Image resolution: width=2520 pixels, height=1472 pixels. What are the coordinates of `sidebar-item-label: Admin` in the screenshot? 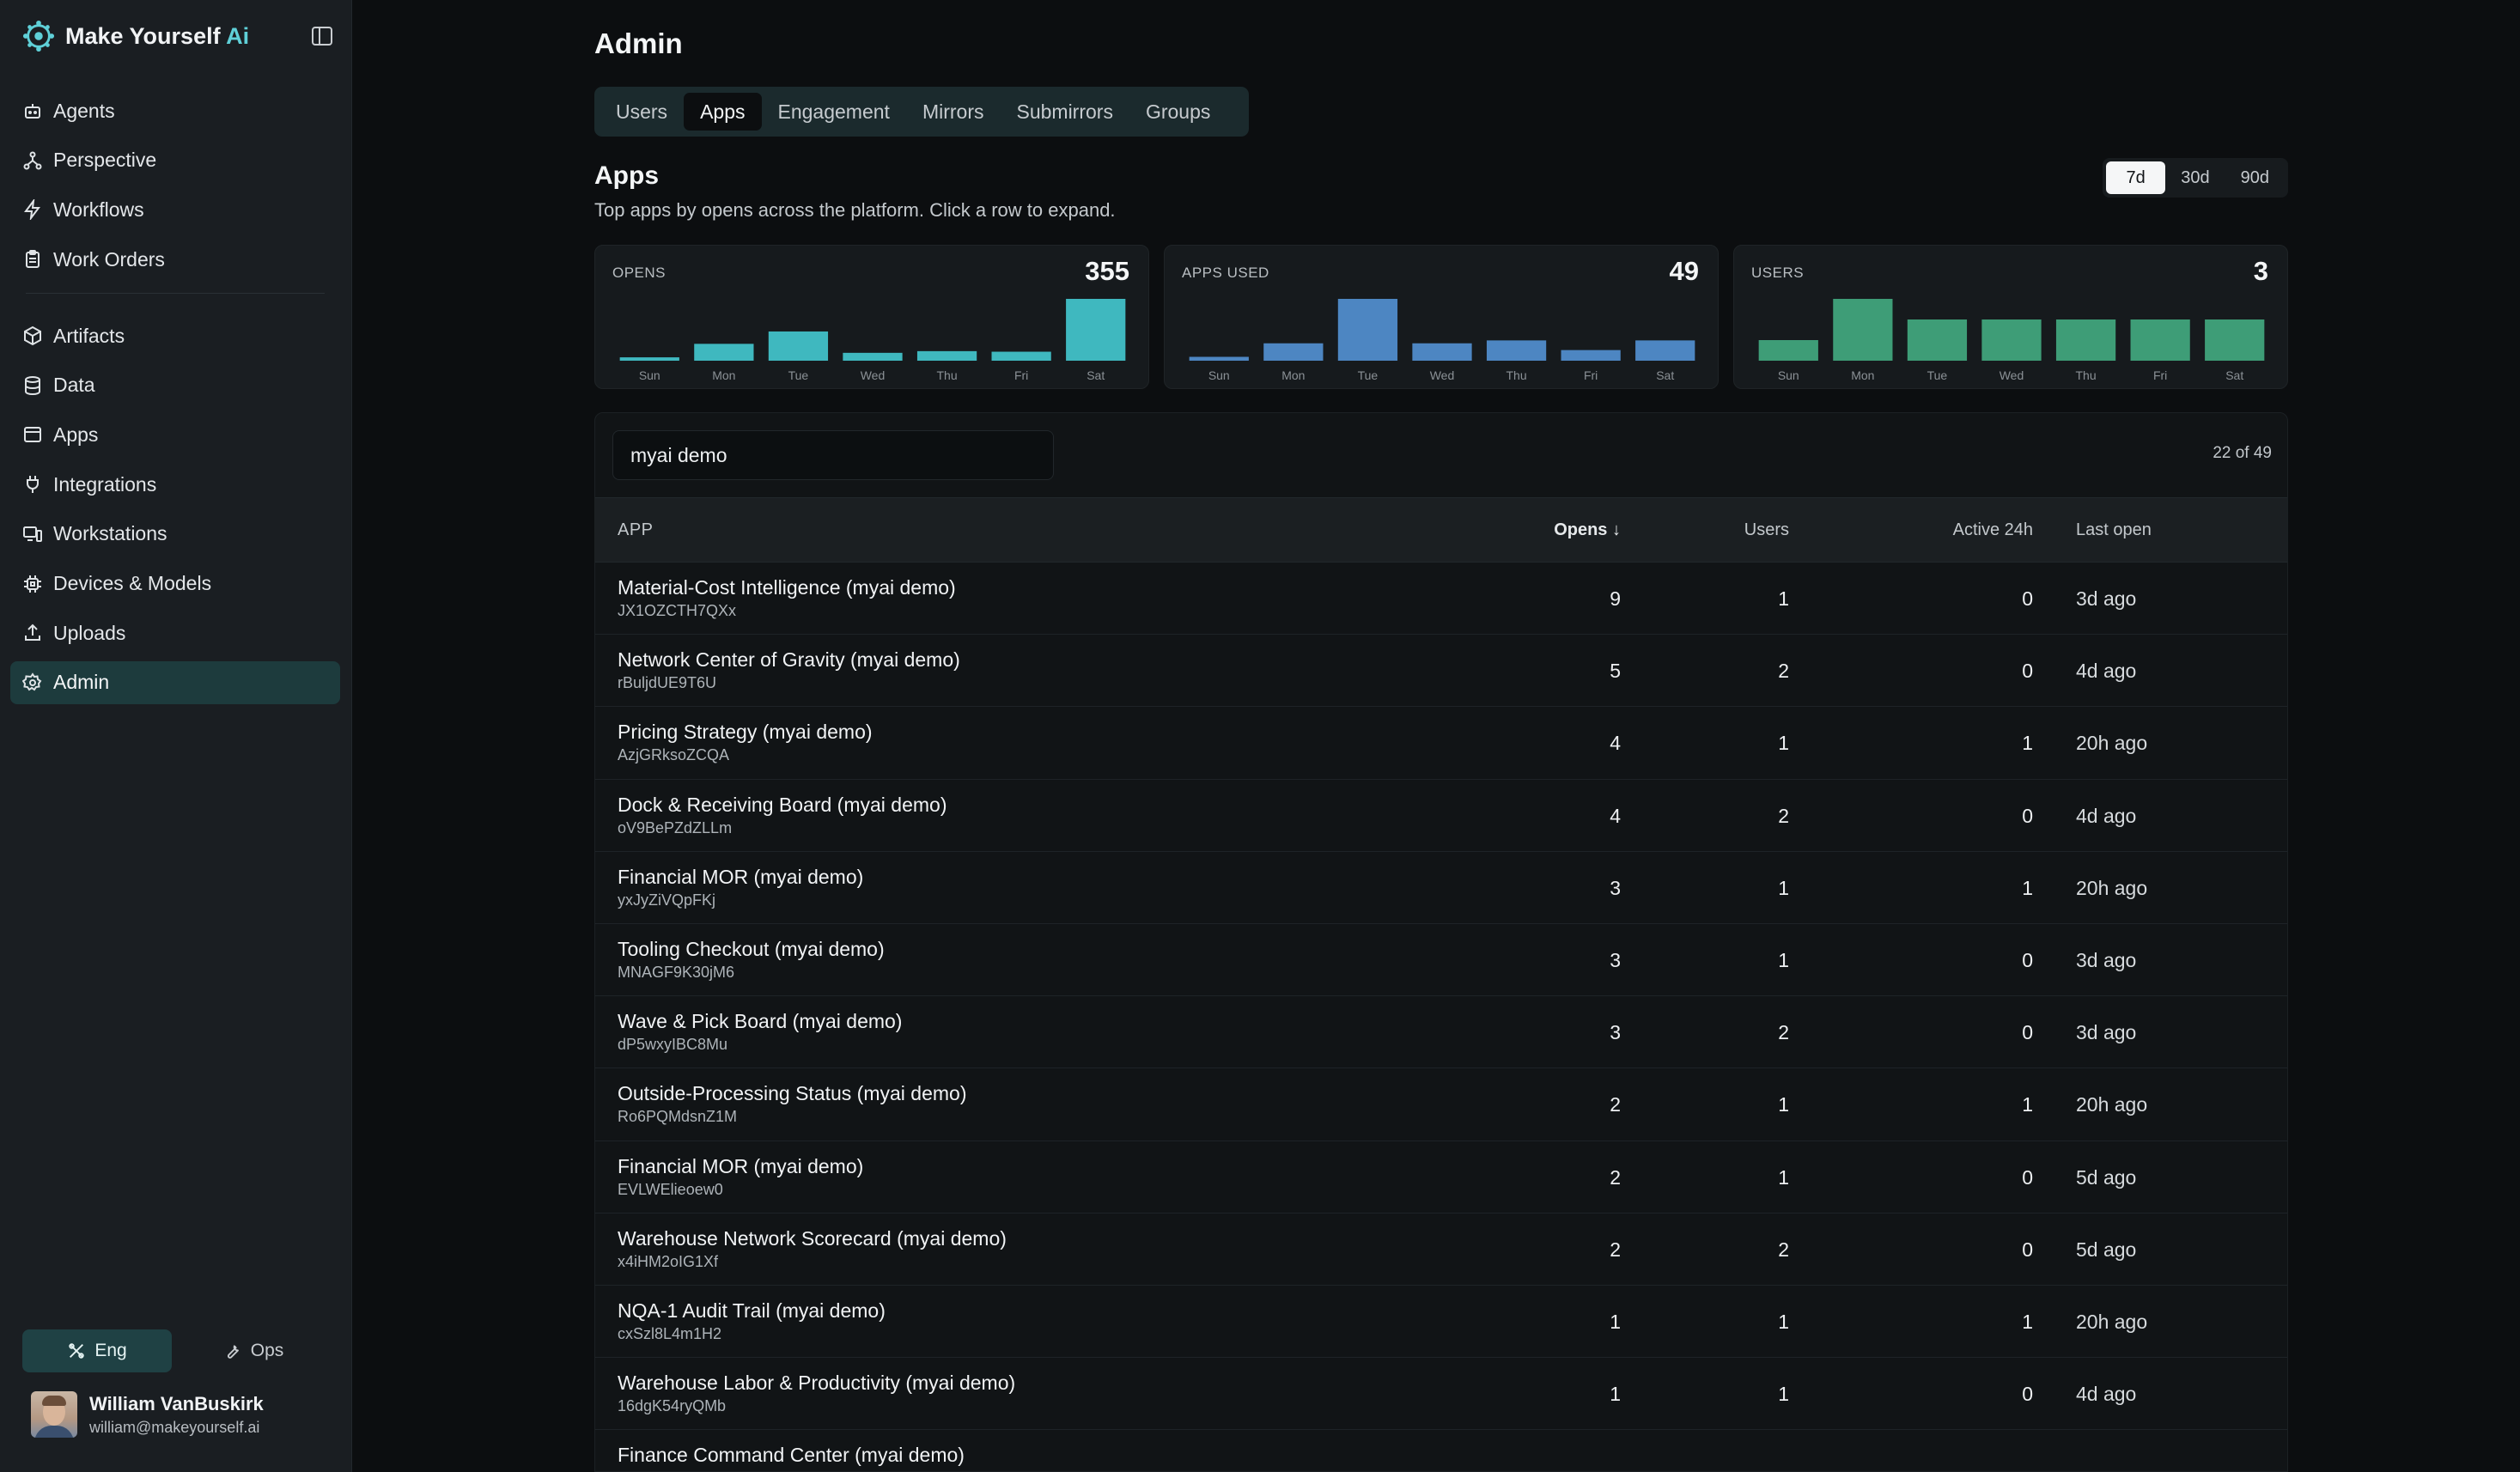 It's located at (82, 682).